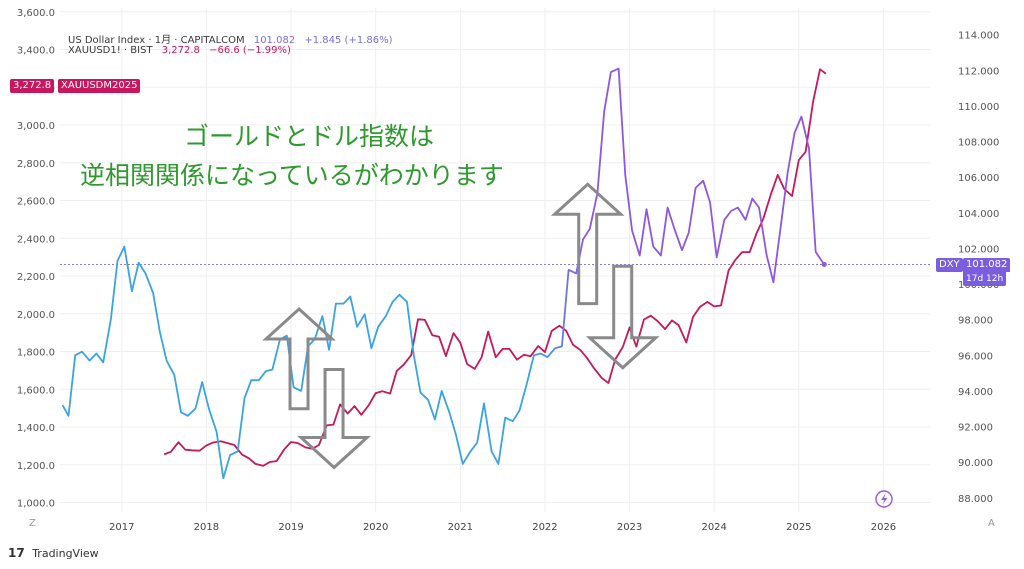  Describe the element at coordinates (36, 466) in the screenshot. I see `left-tick-label: 1,200.0` at that location.